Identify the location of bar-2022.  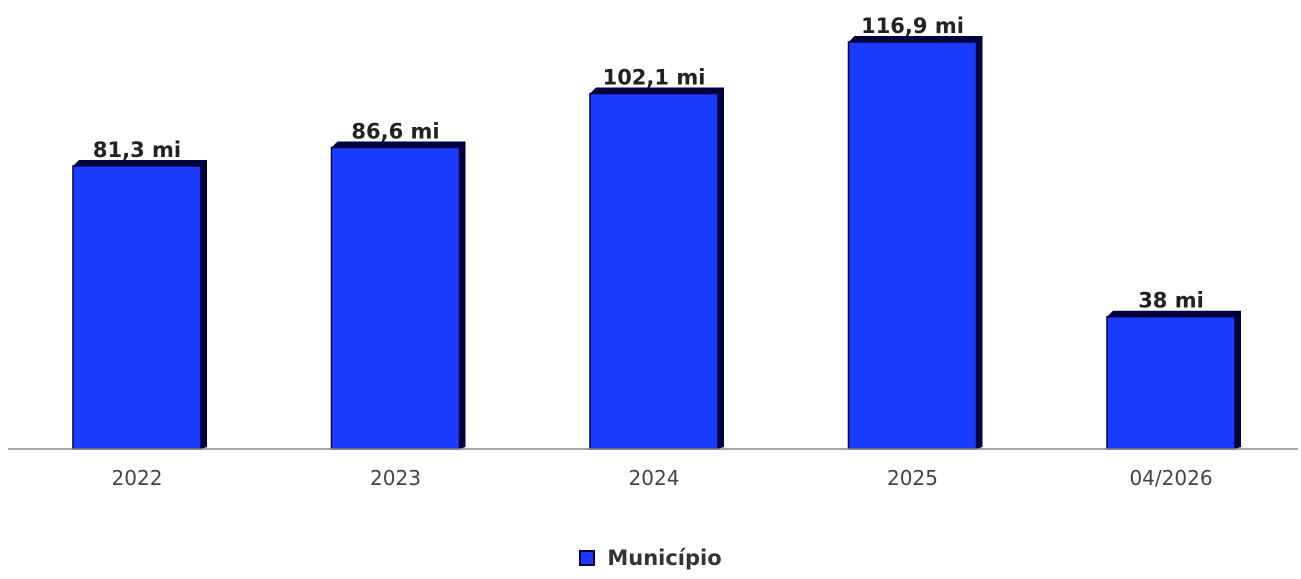
(139, 304).